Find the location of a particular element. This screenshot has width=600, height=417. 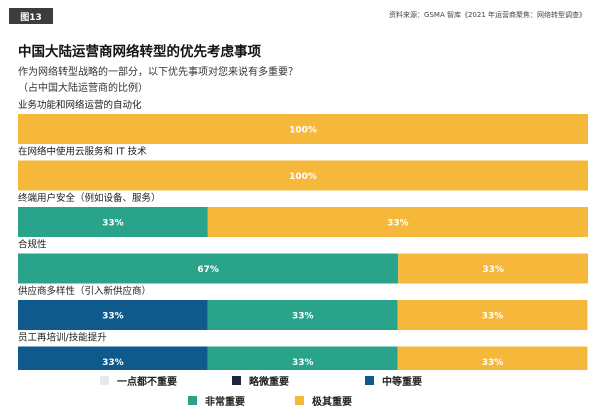

legend-item: 一点都不重要 is located at coordinates (138, 380).